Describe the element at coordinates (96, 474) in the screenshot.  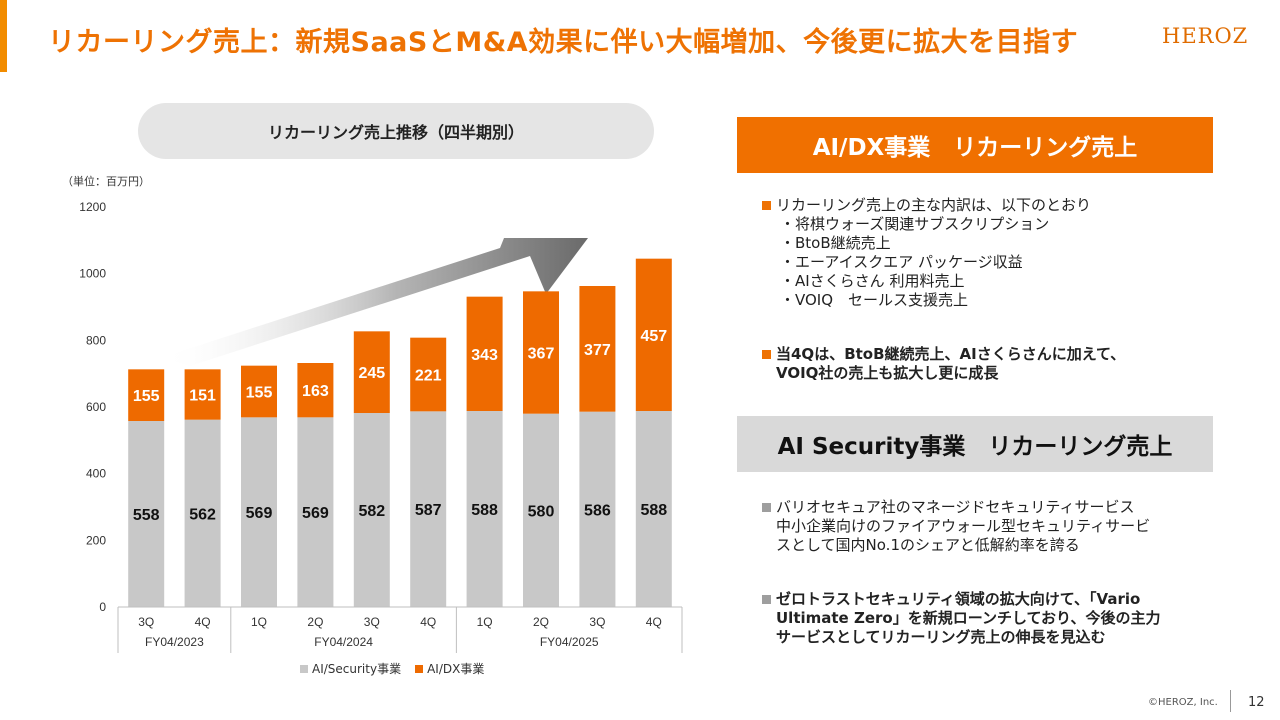
I see `y-tick-label: 400` at that location.